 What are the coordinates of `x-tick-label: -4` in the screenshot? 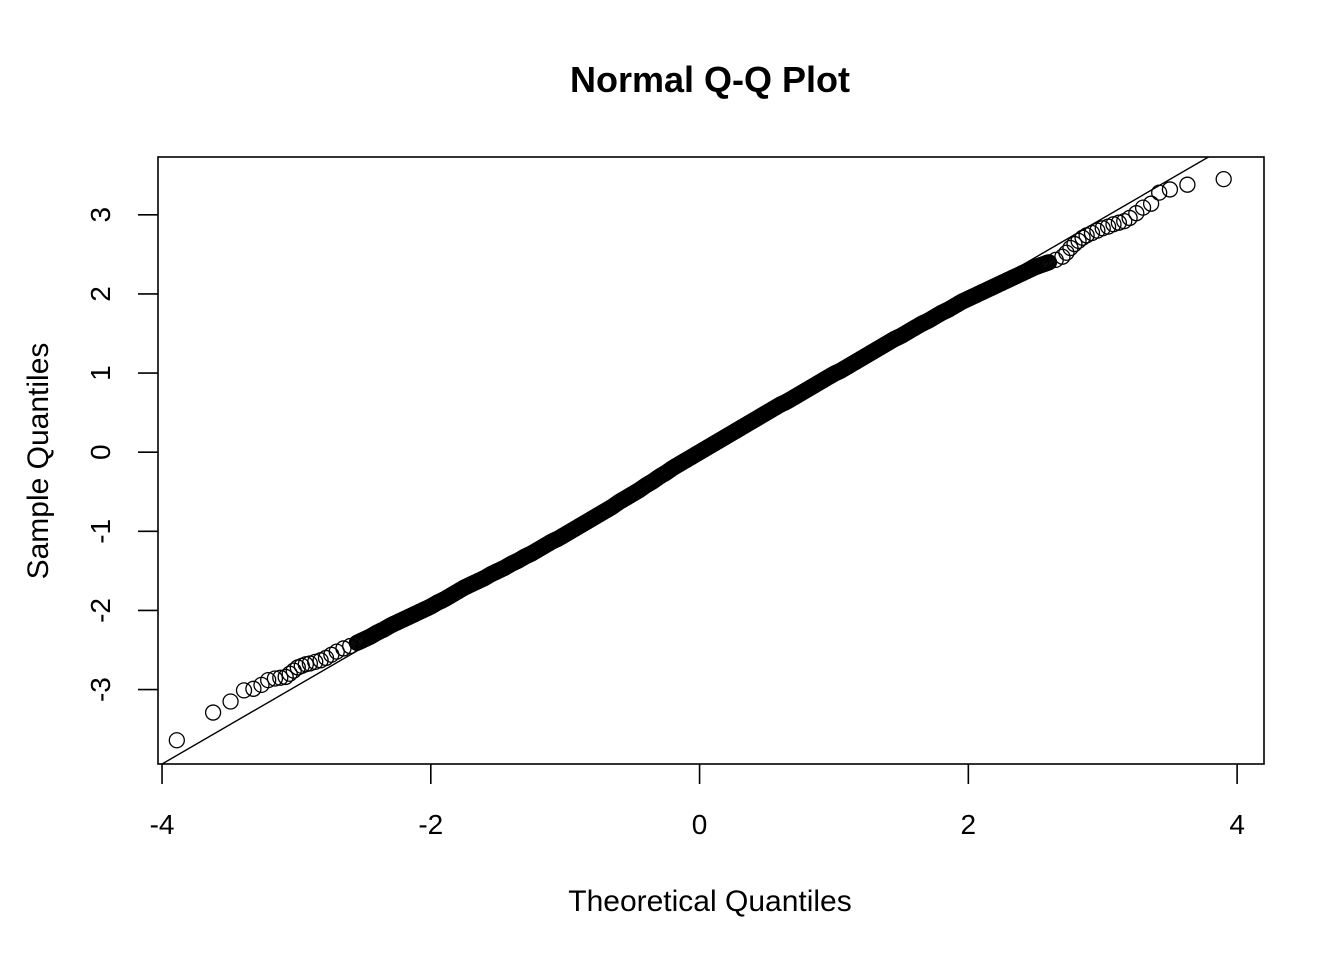 It's located at (162, 824).